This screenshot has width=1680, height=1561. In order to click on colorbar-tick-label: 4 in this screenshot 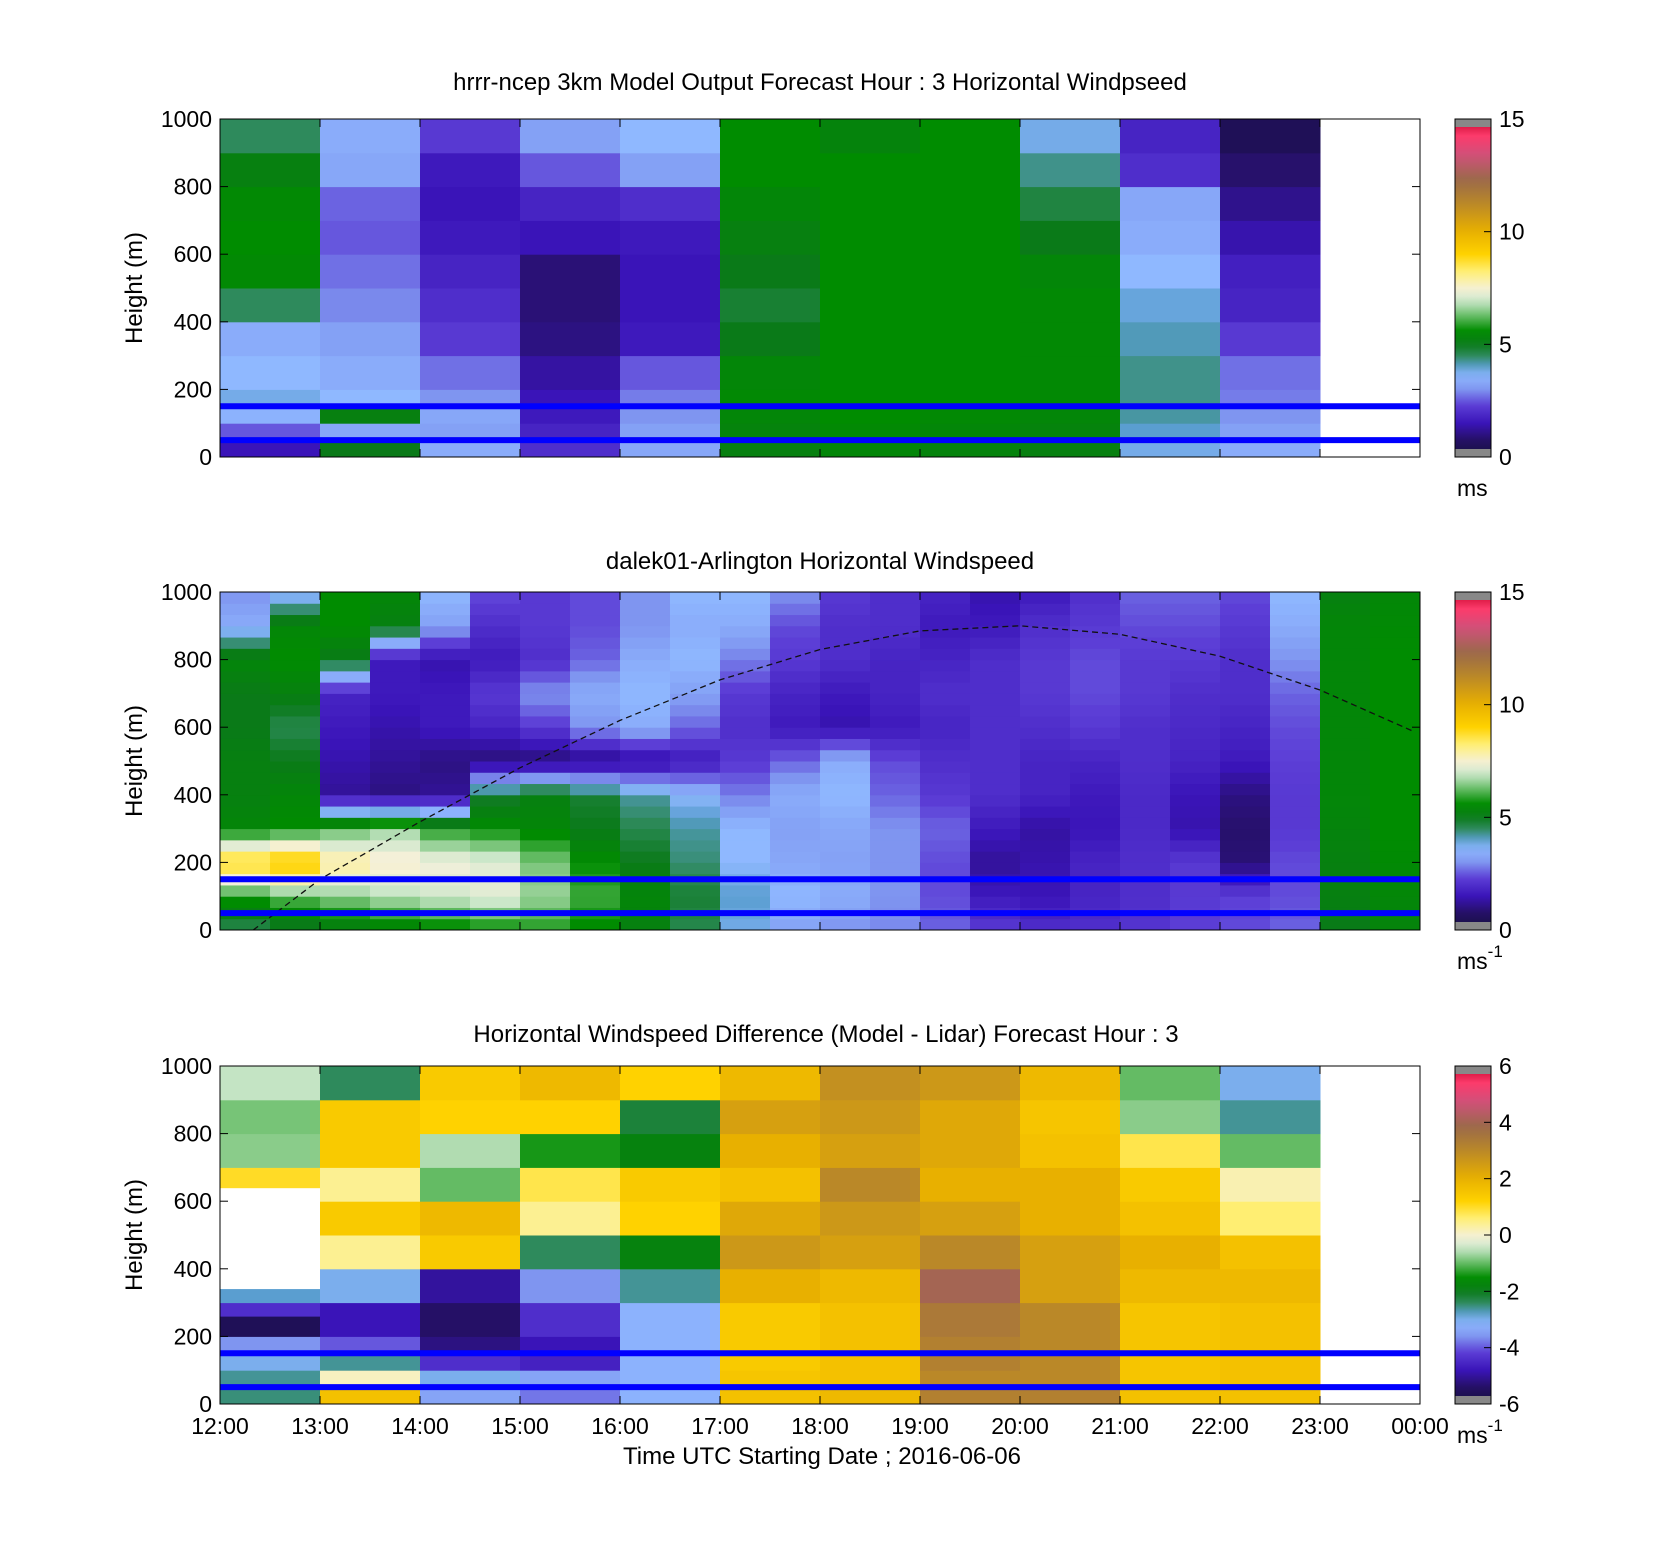, I will do `click(1505, 1122)`.